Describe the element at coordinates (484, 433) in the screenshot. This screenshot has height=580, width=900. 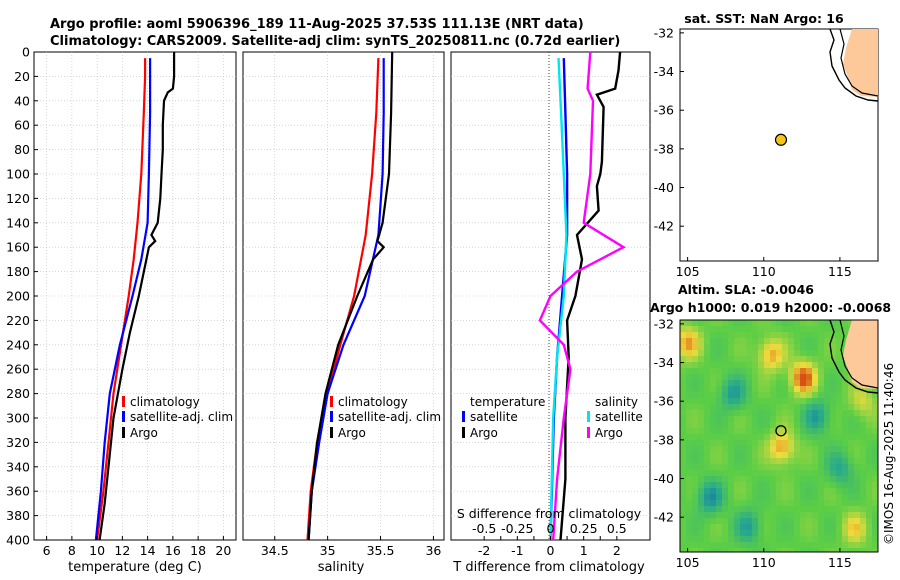
I see `legend-t-argo: Argo` at that location.